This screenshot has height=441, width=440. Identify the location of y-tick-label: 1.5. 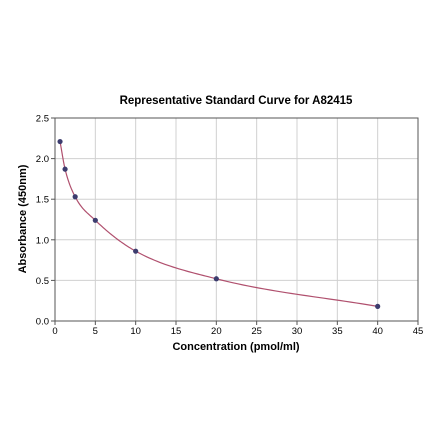
(42, 200).